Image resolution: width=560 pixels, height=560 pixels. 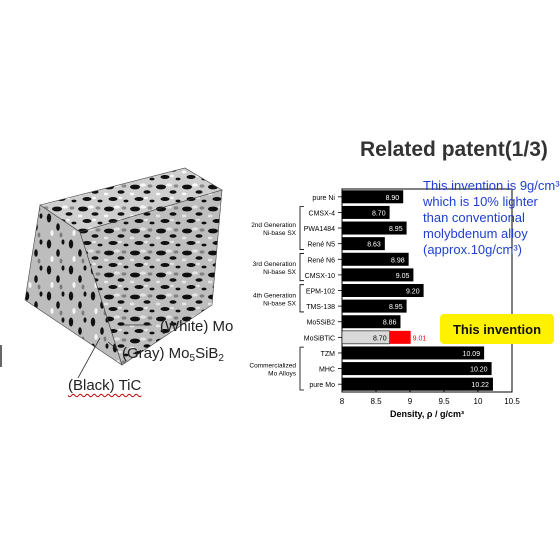 I want to click on bar-value-label: 9.05, so click(x=403, y=276).